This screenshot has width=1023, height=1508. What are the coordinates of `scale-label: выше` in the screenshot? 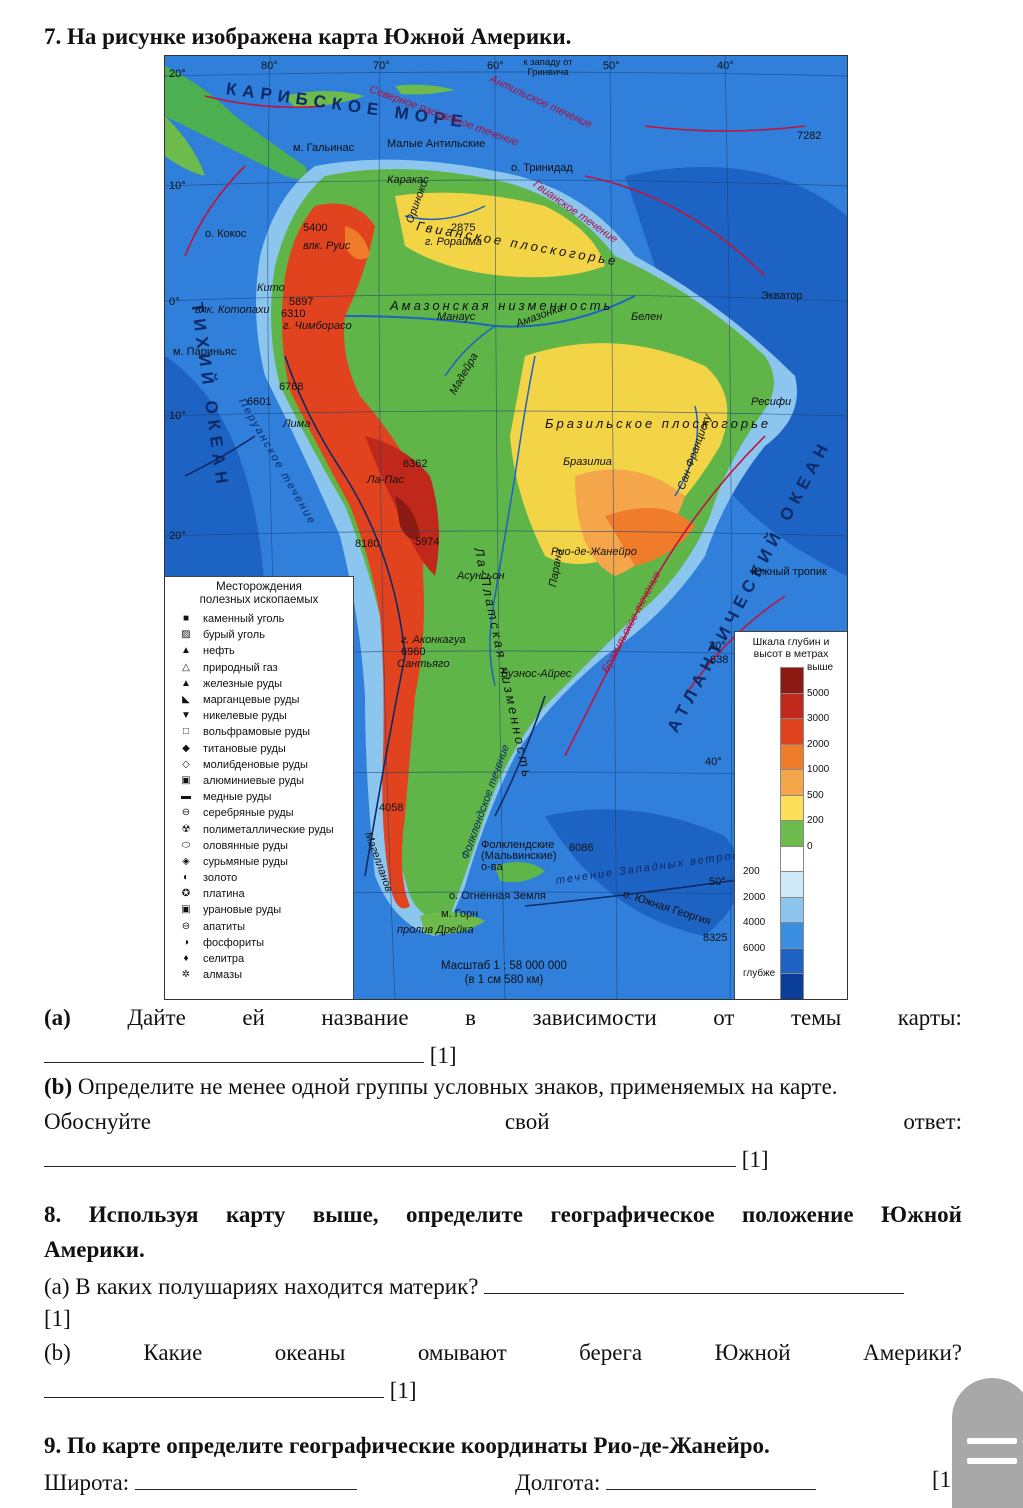 It's located at (820, 667).